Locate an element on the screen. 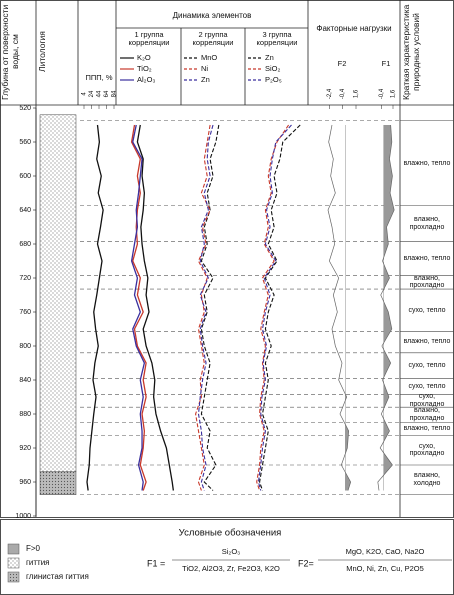 The image size is (454, 595). legend-label: Al₂O₃ is located at coordinates (146, 79).